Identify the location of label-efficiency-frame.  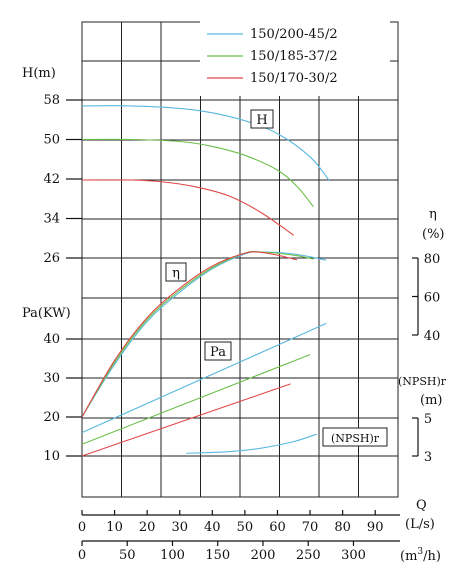
(176, 272).